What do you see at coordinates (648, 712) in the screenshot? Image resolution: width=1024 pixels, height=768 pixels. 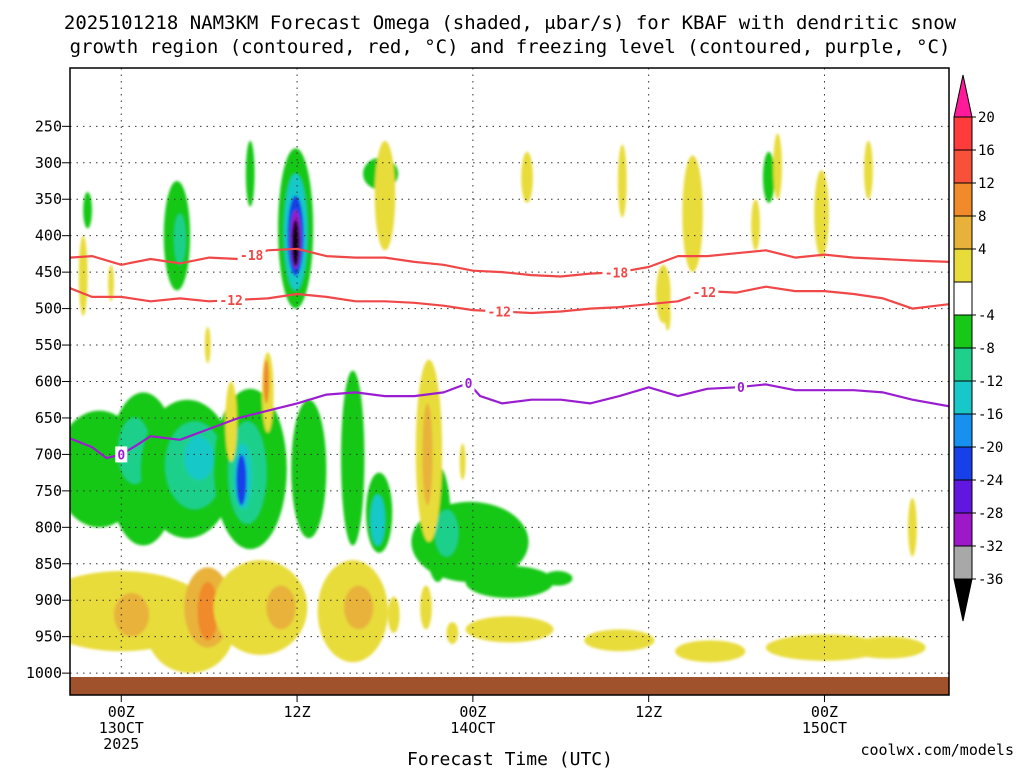 I see `x-tick-label: 12Z` at bounding box center [648, 712].